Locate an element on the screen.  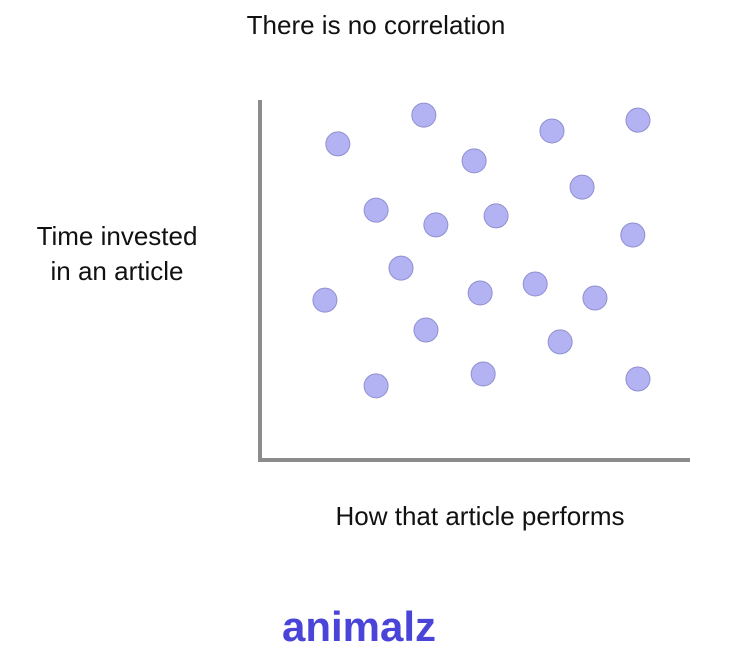
x-axis-label: How that article performs is located at coordinates (480, 516).